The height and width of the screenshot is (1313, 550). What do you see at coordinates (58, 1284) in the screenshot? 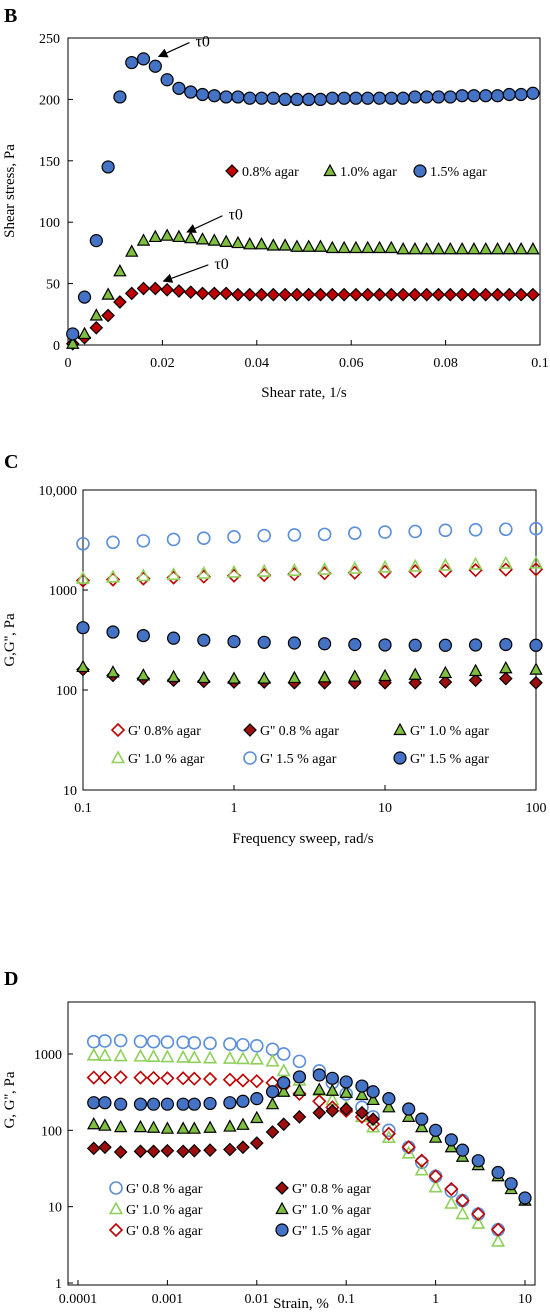
I see `y-tick-label: 1` at bounding box center [58, 1284].